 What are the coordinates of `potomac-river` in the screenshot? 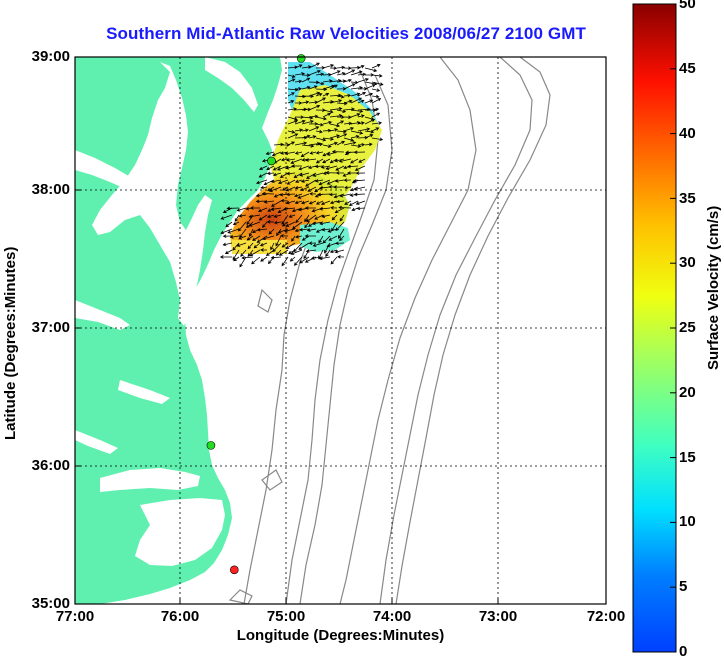 It's located at (107, 170).